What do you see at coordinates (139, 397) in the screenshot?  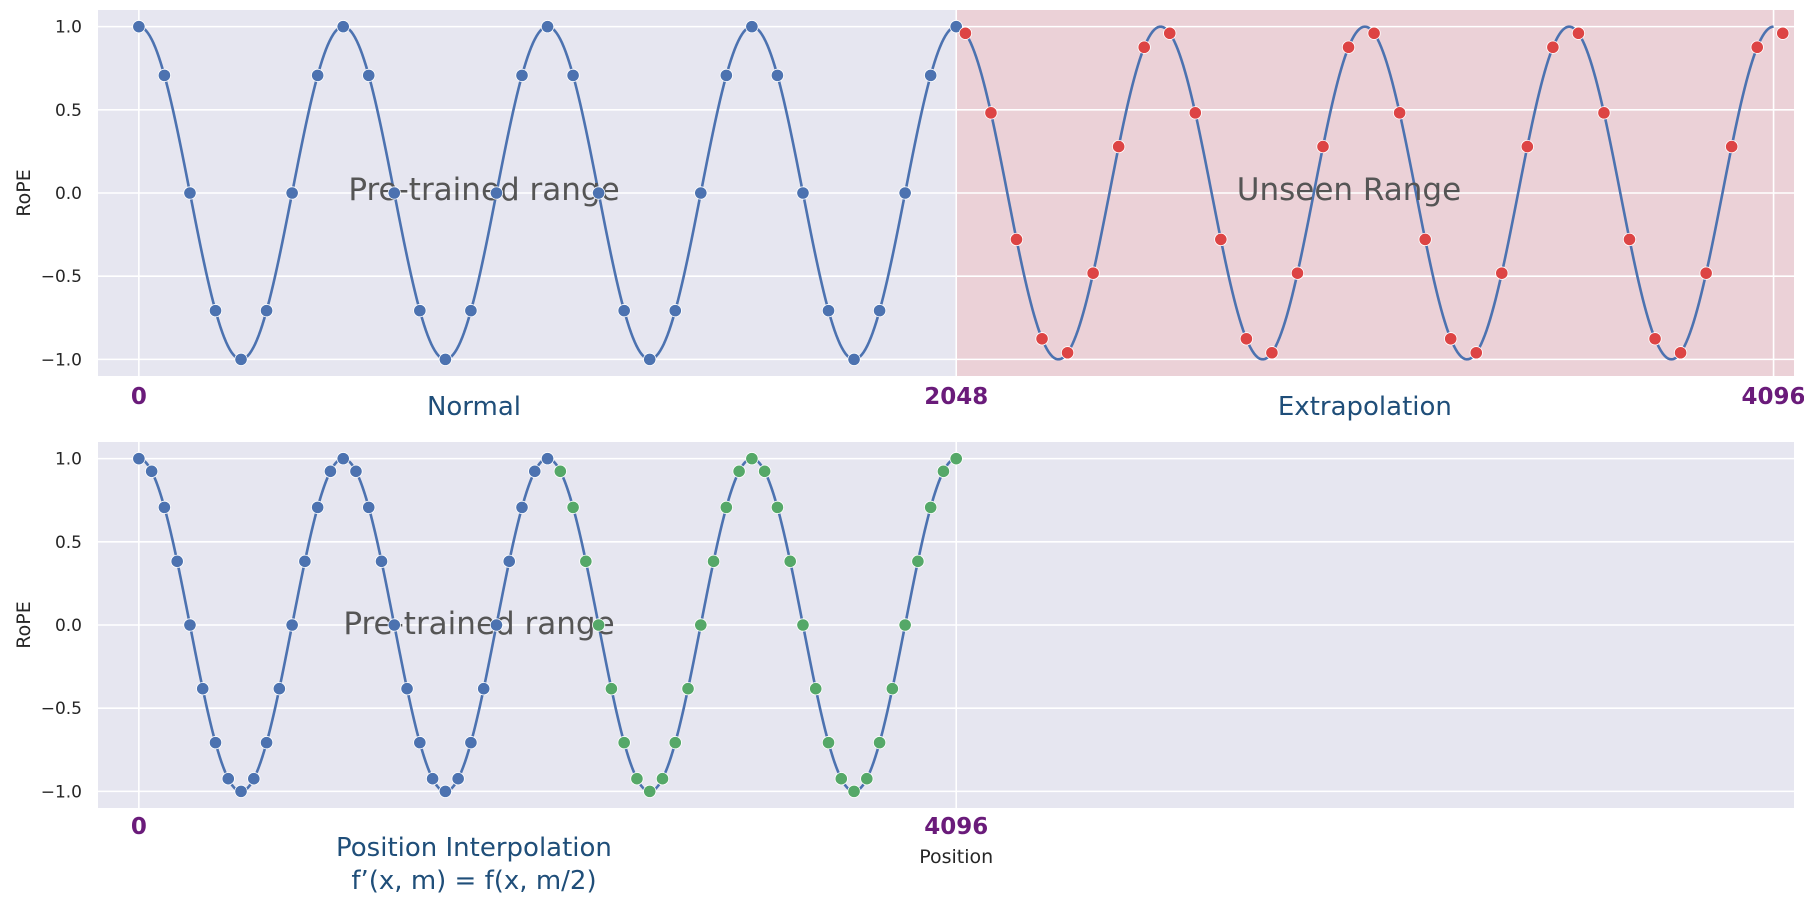 I see `position-label: 0` at bounding box center [139, 397].